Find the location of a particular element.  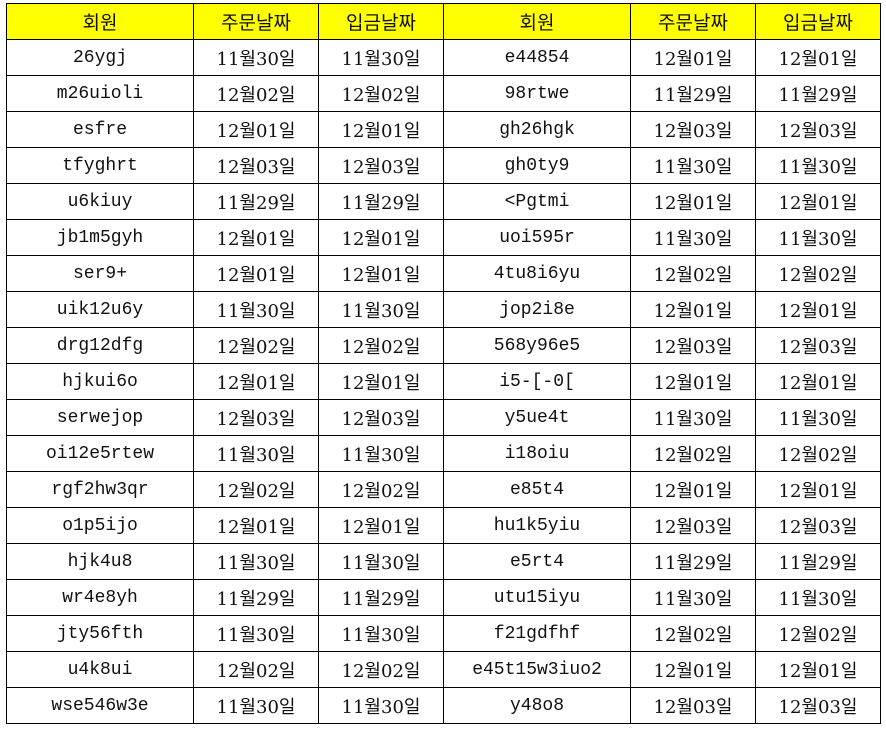

header-member: 회원 is located at coordinates (537, 21).